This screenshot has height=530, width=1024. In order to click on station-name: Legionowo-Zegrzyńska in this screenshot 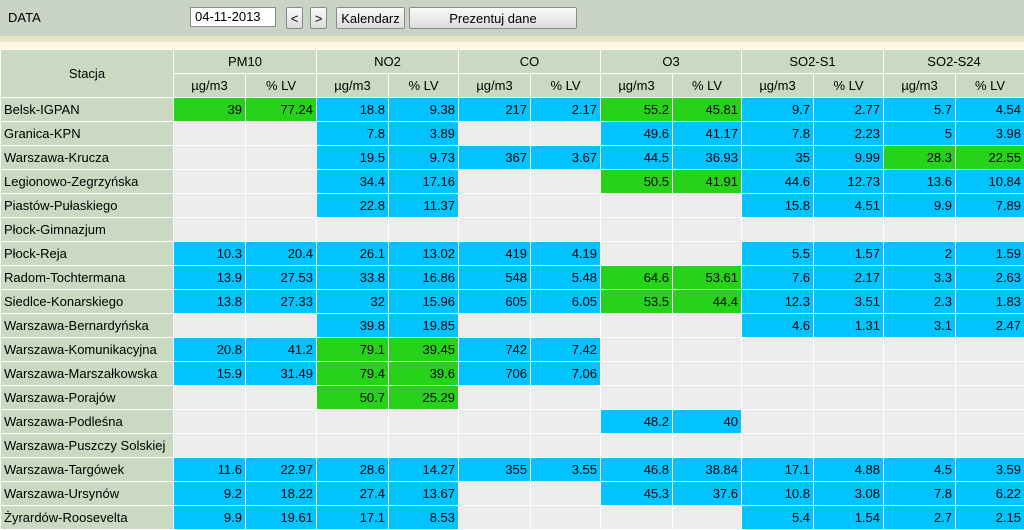, I will do `click(87, 182)`.